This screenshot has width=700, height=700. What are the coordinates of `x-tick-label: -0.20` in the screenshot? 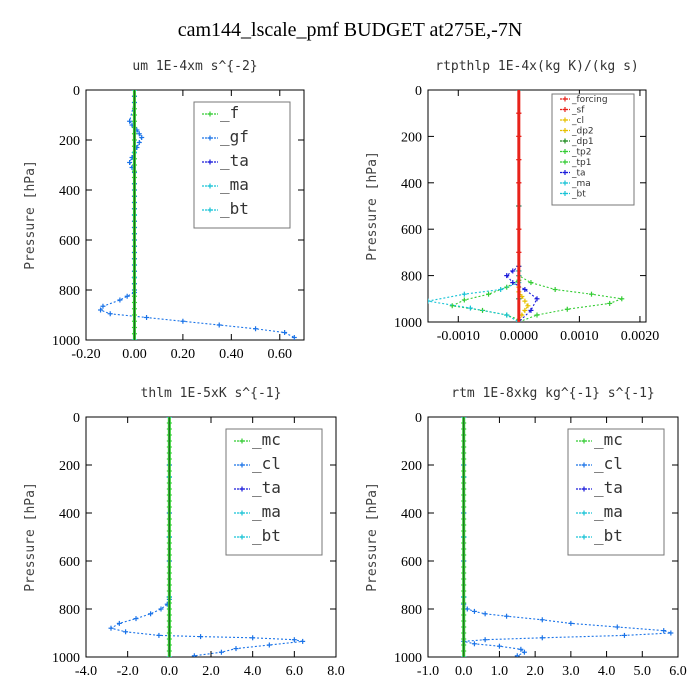 It's located at (85, 354).